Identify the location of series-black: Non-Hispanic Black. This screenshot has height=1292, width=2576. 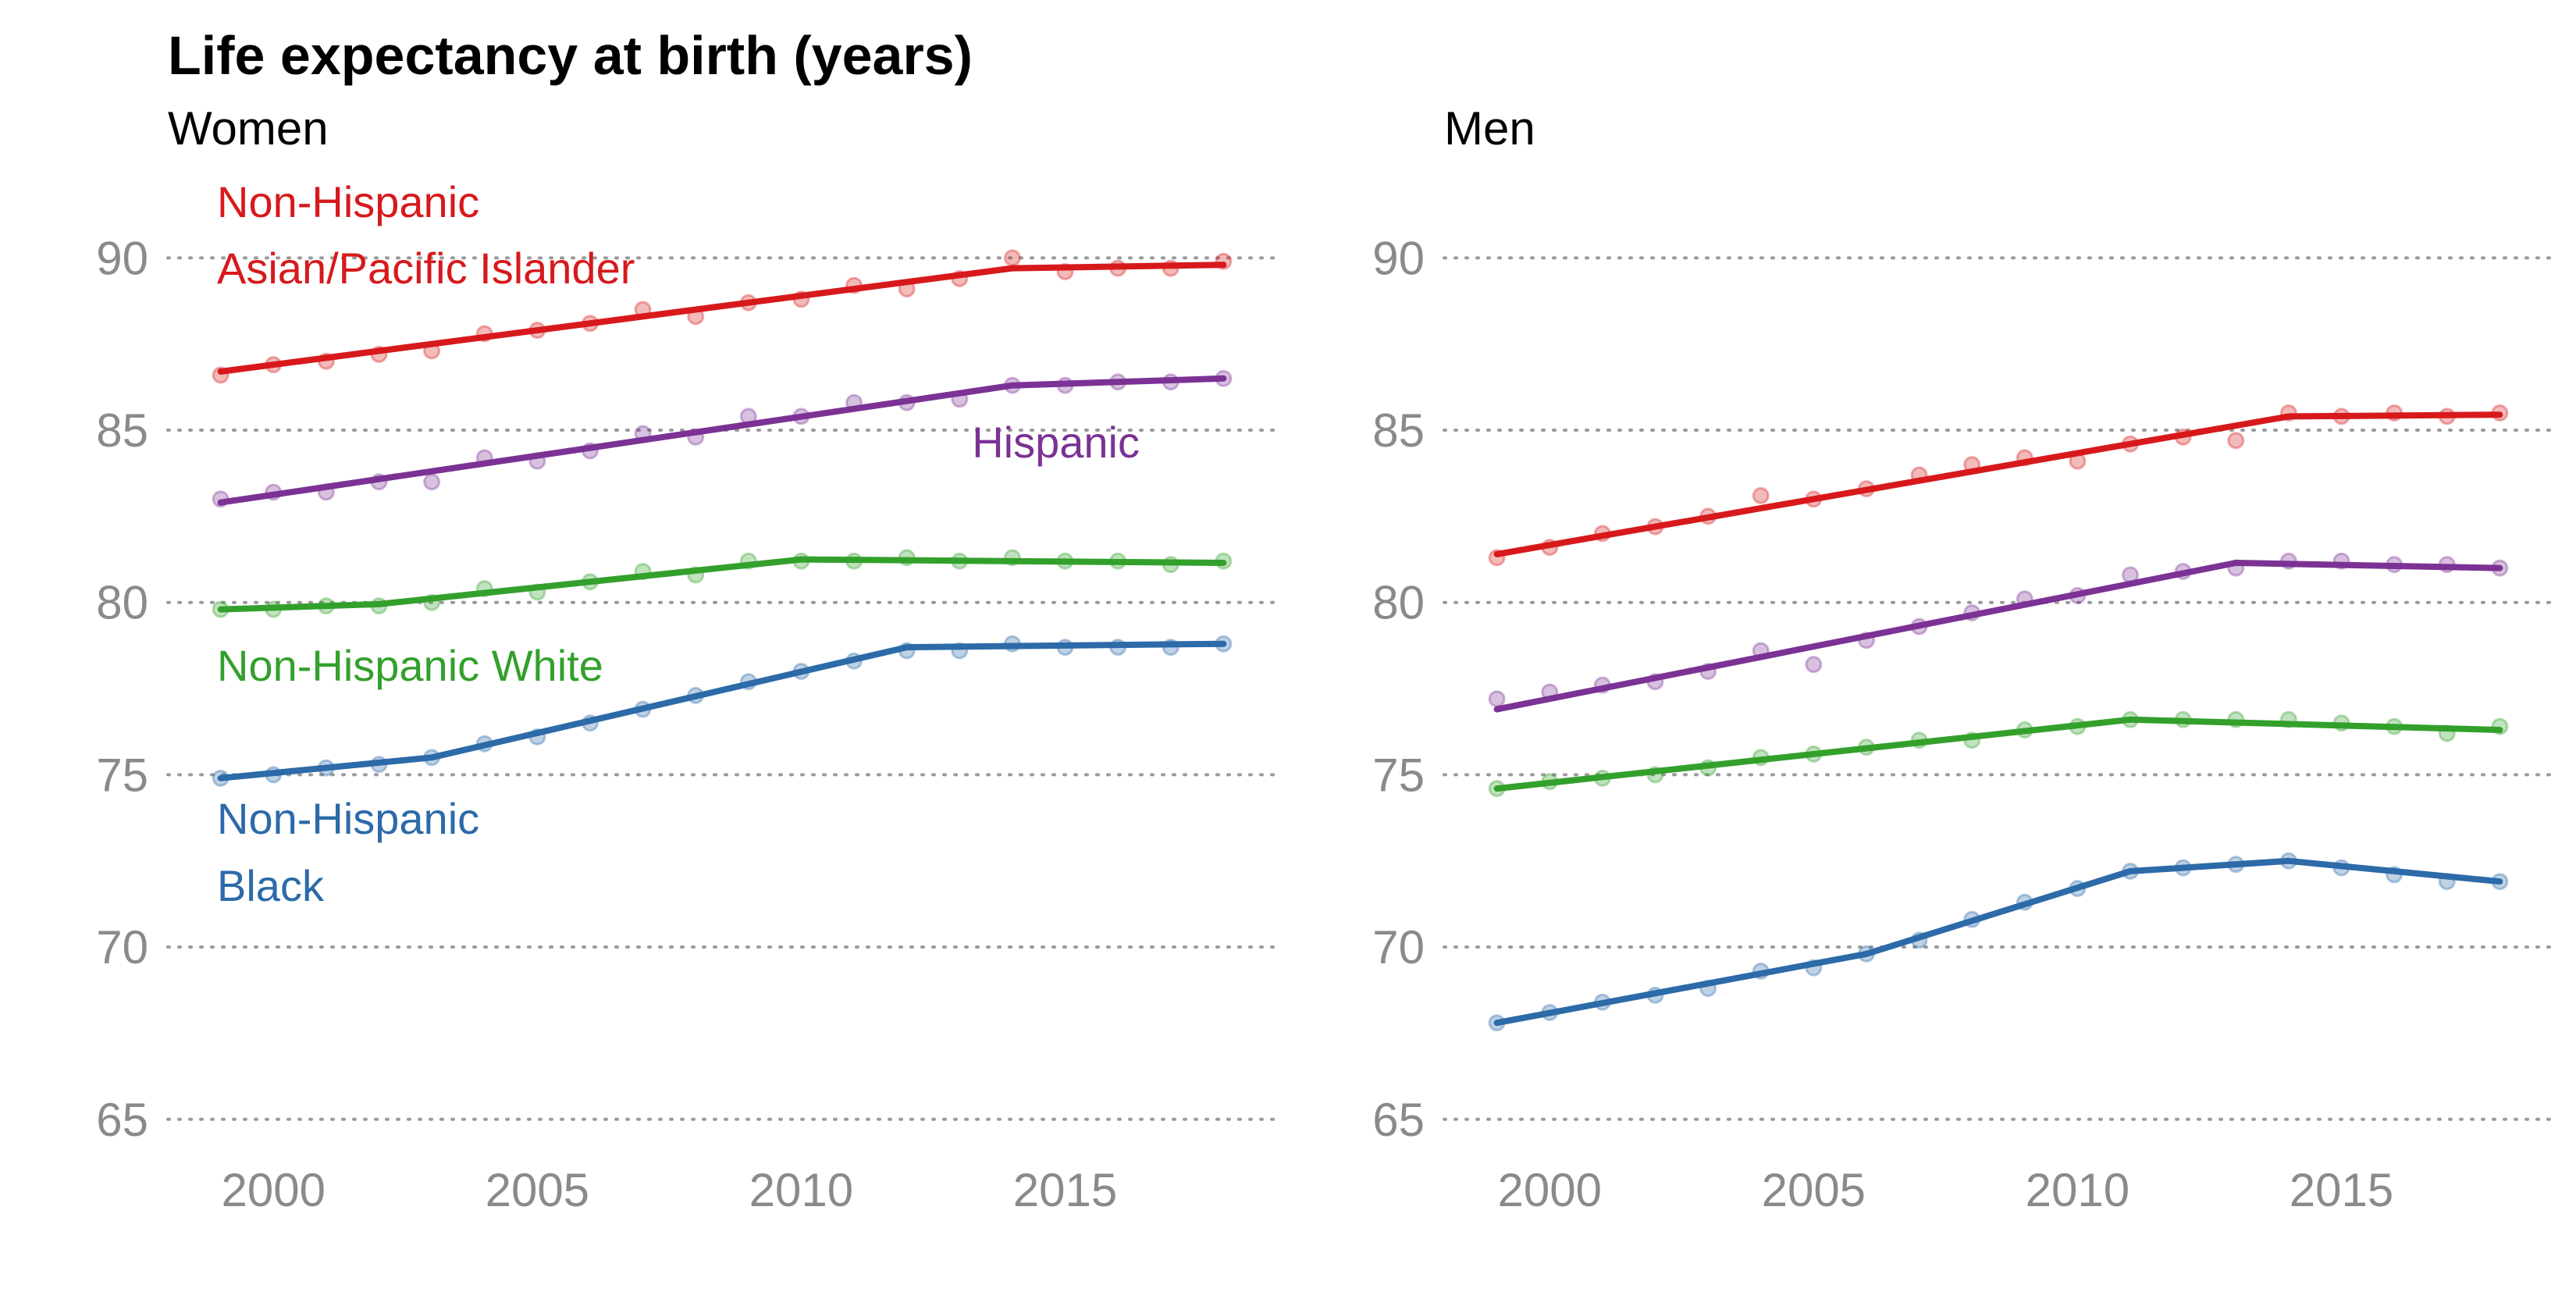
(722, 772).